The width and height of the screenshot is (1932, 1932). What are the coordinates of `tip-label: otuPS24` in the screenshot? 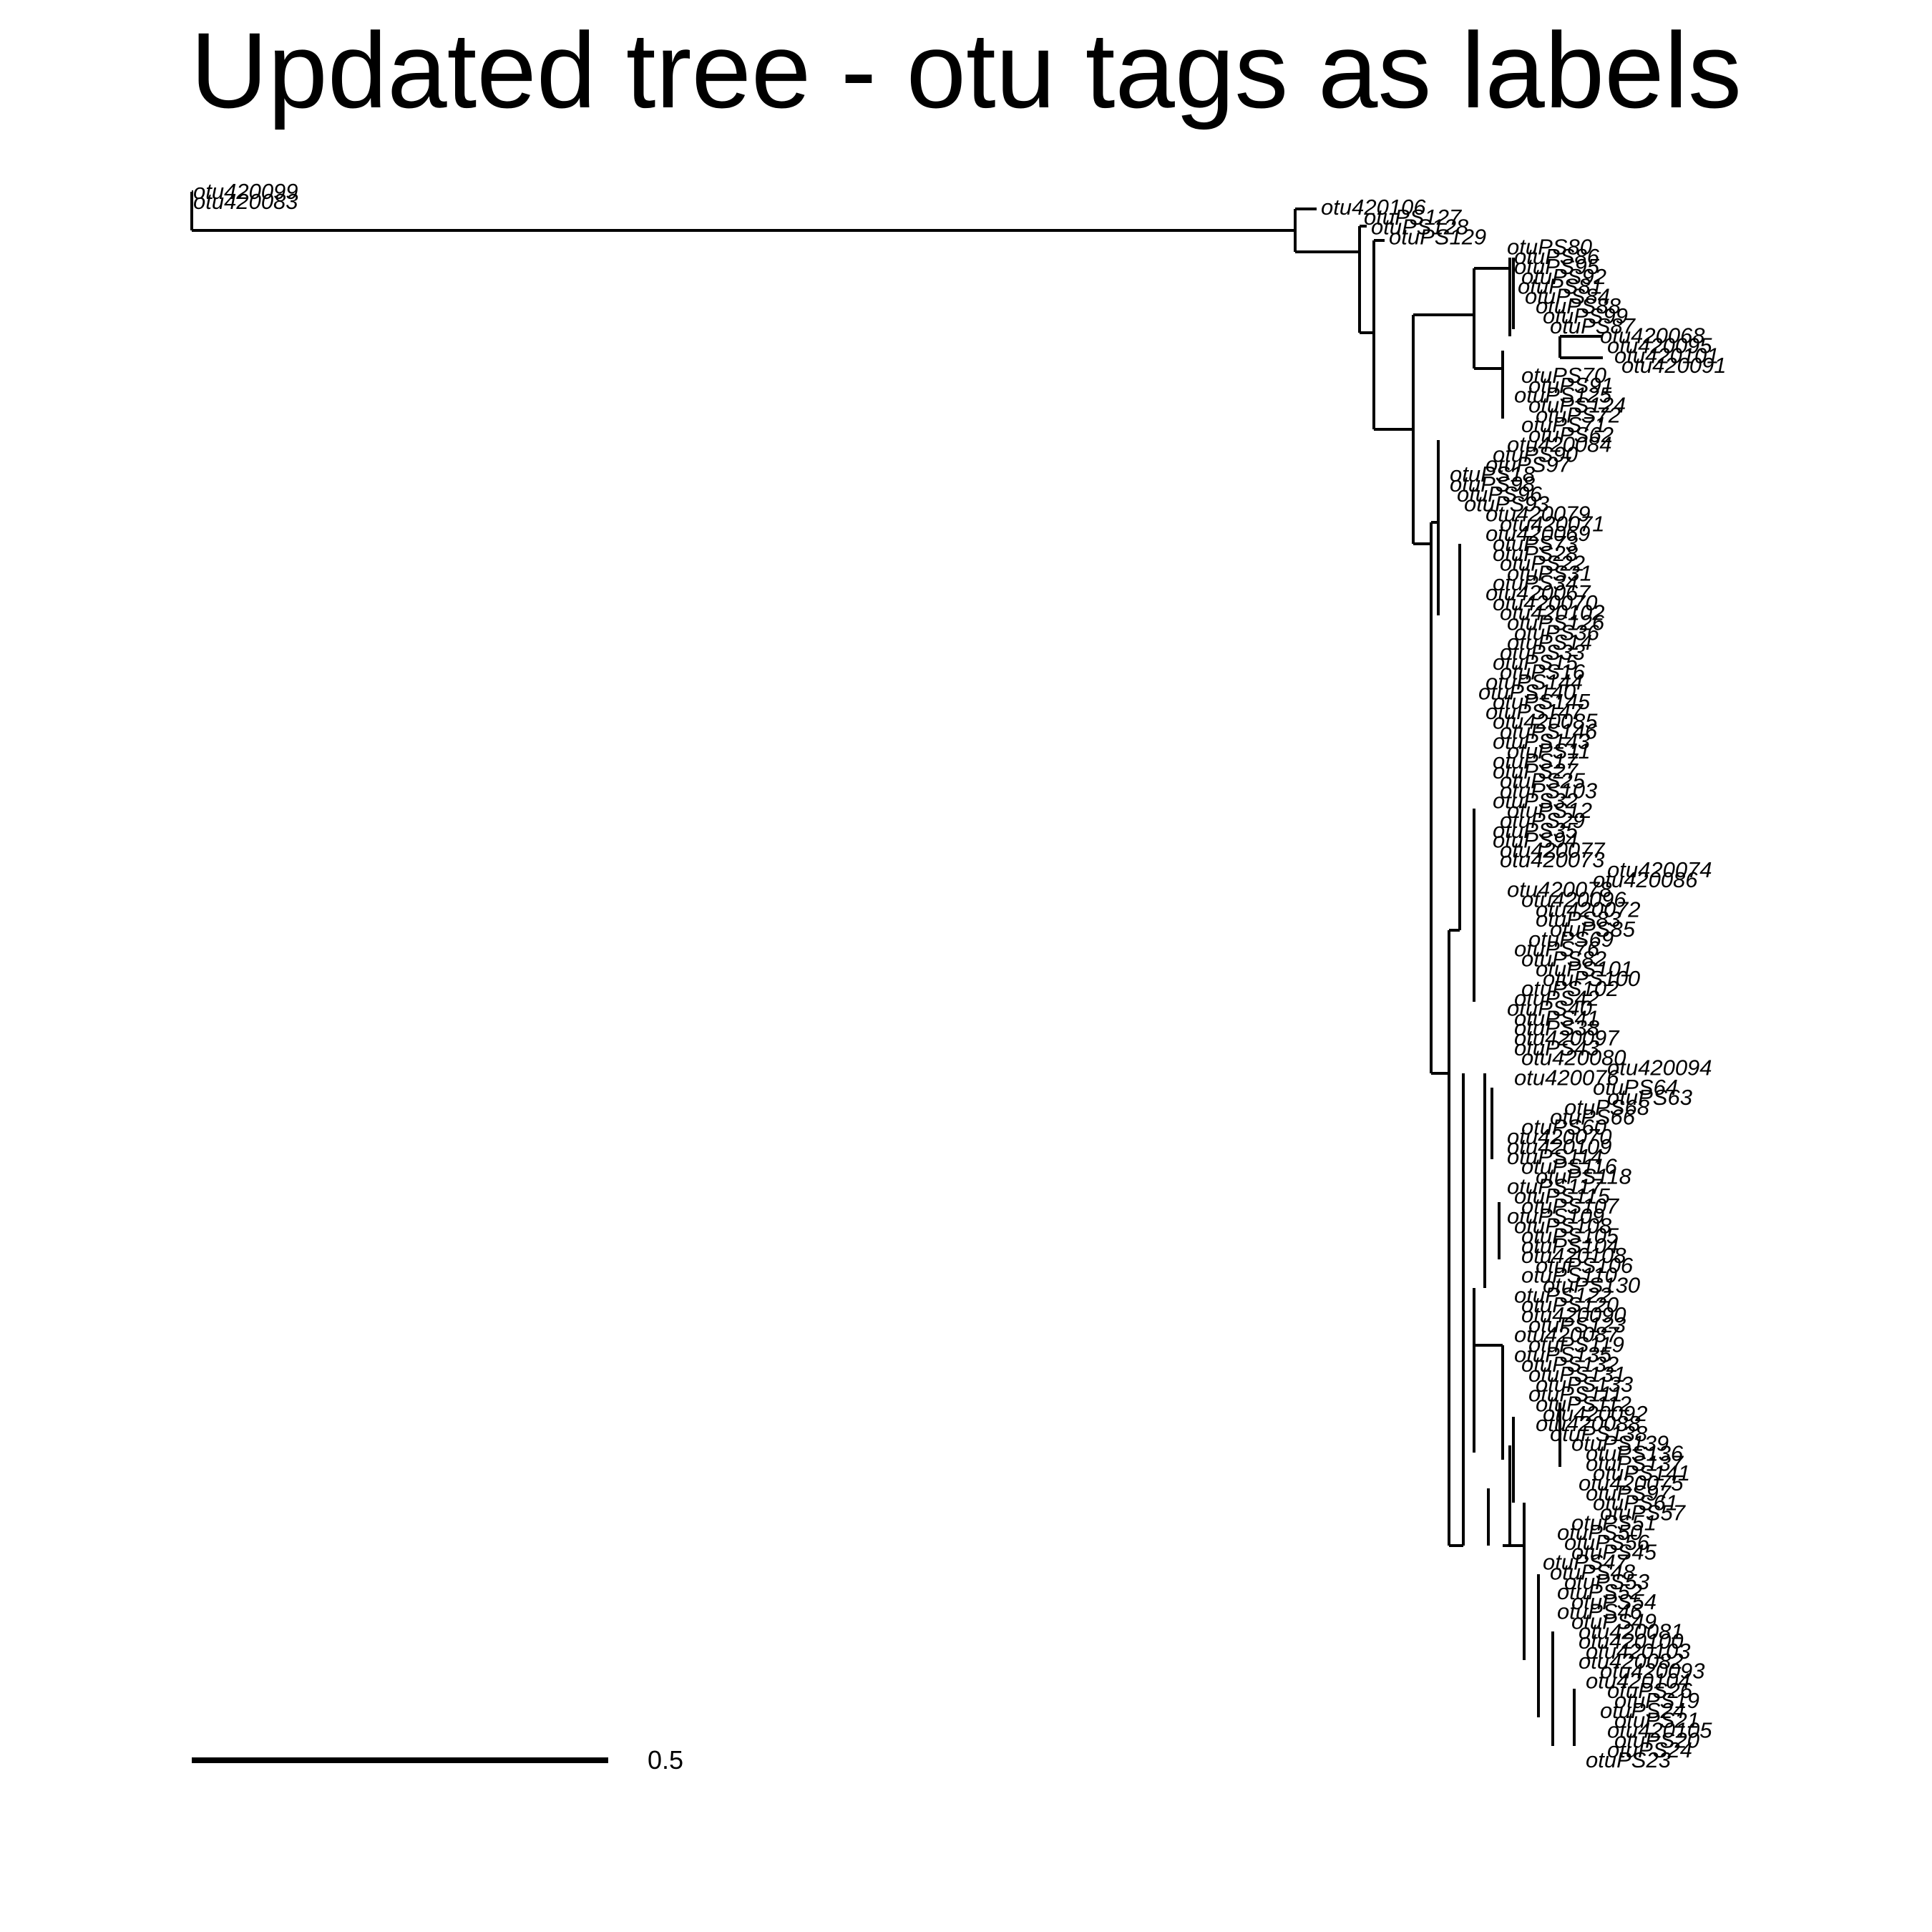 It's located at (1642, 1710).